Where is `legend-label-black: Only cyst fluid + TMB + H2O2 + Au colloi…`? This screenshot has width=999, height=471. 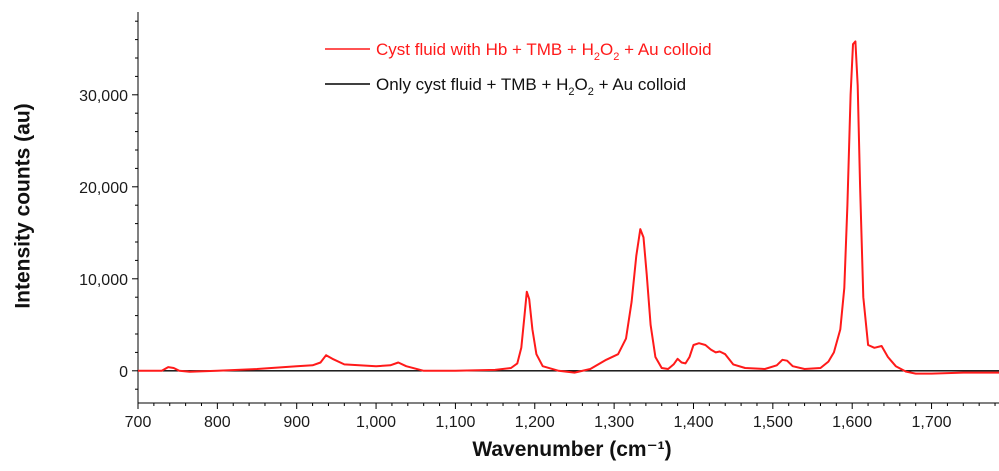
legend-label-black: Only cyst fluid + TMB + H2O2 + Au colloi… is located at coordinates (531, 86).